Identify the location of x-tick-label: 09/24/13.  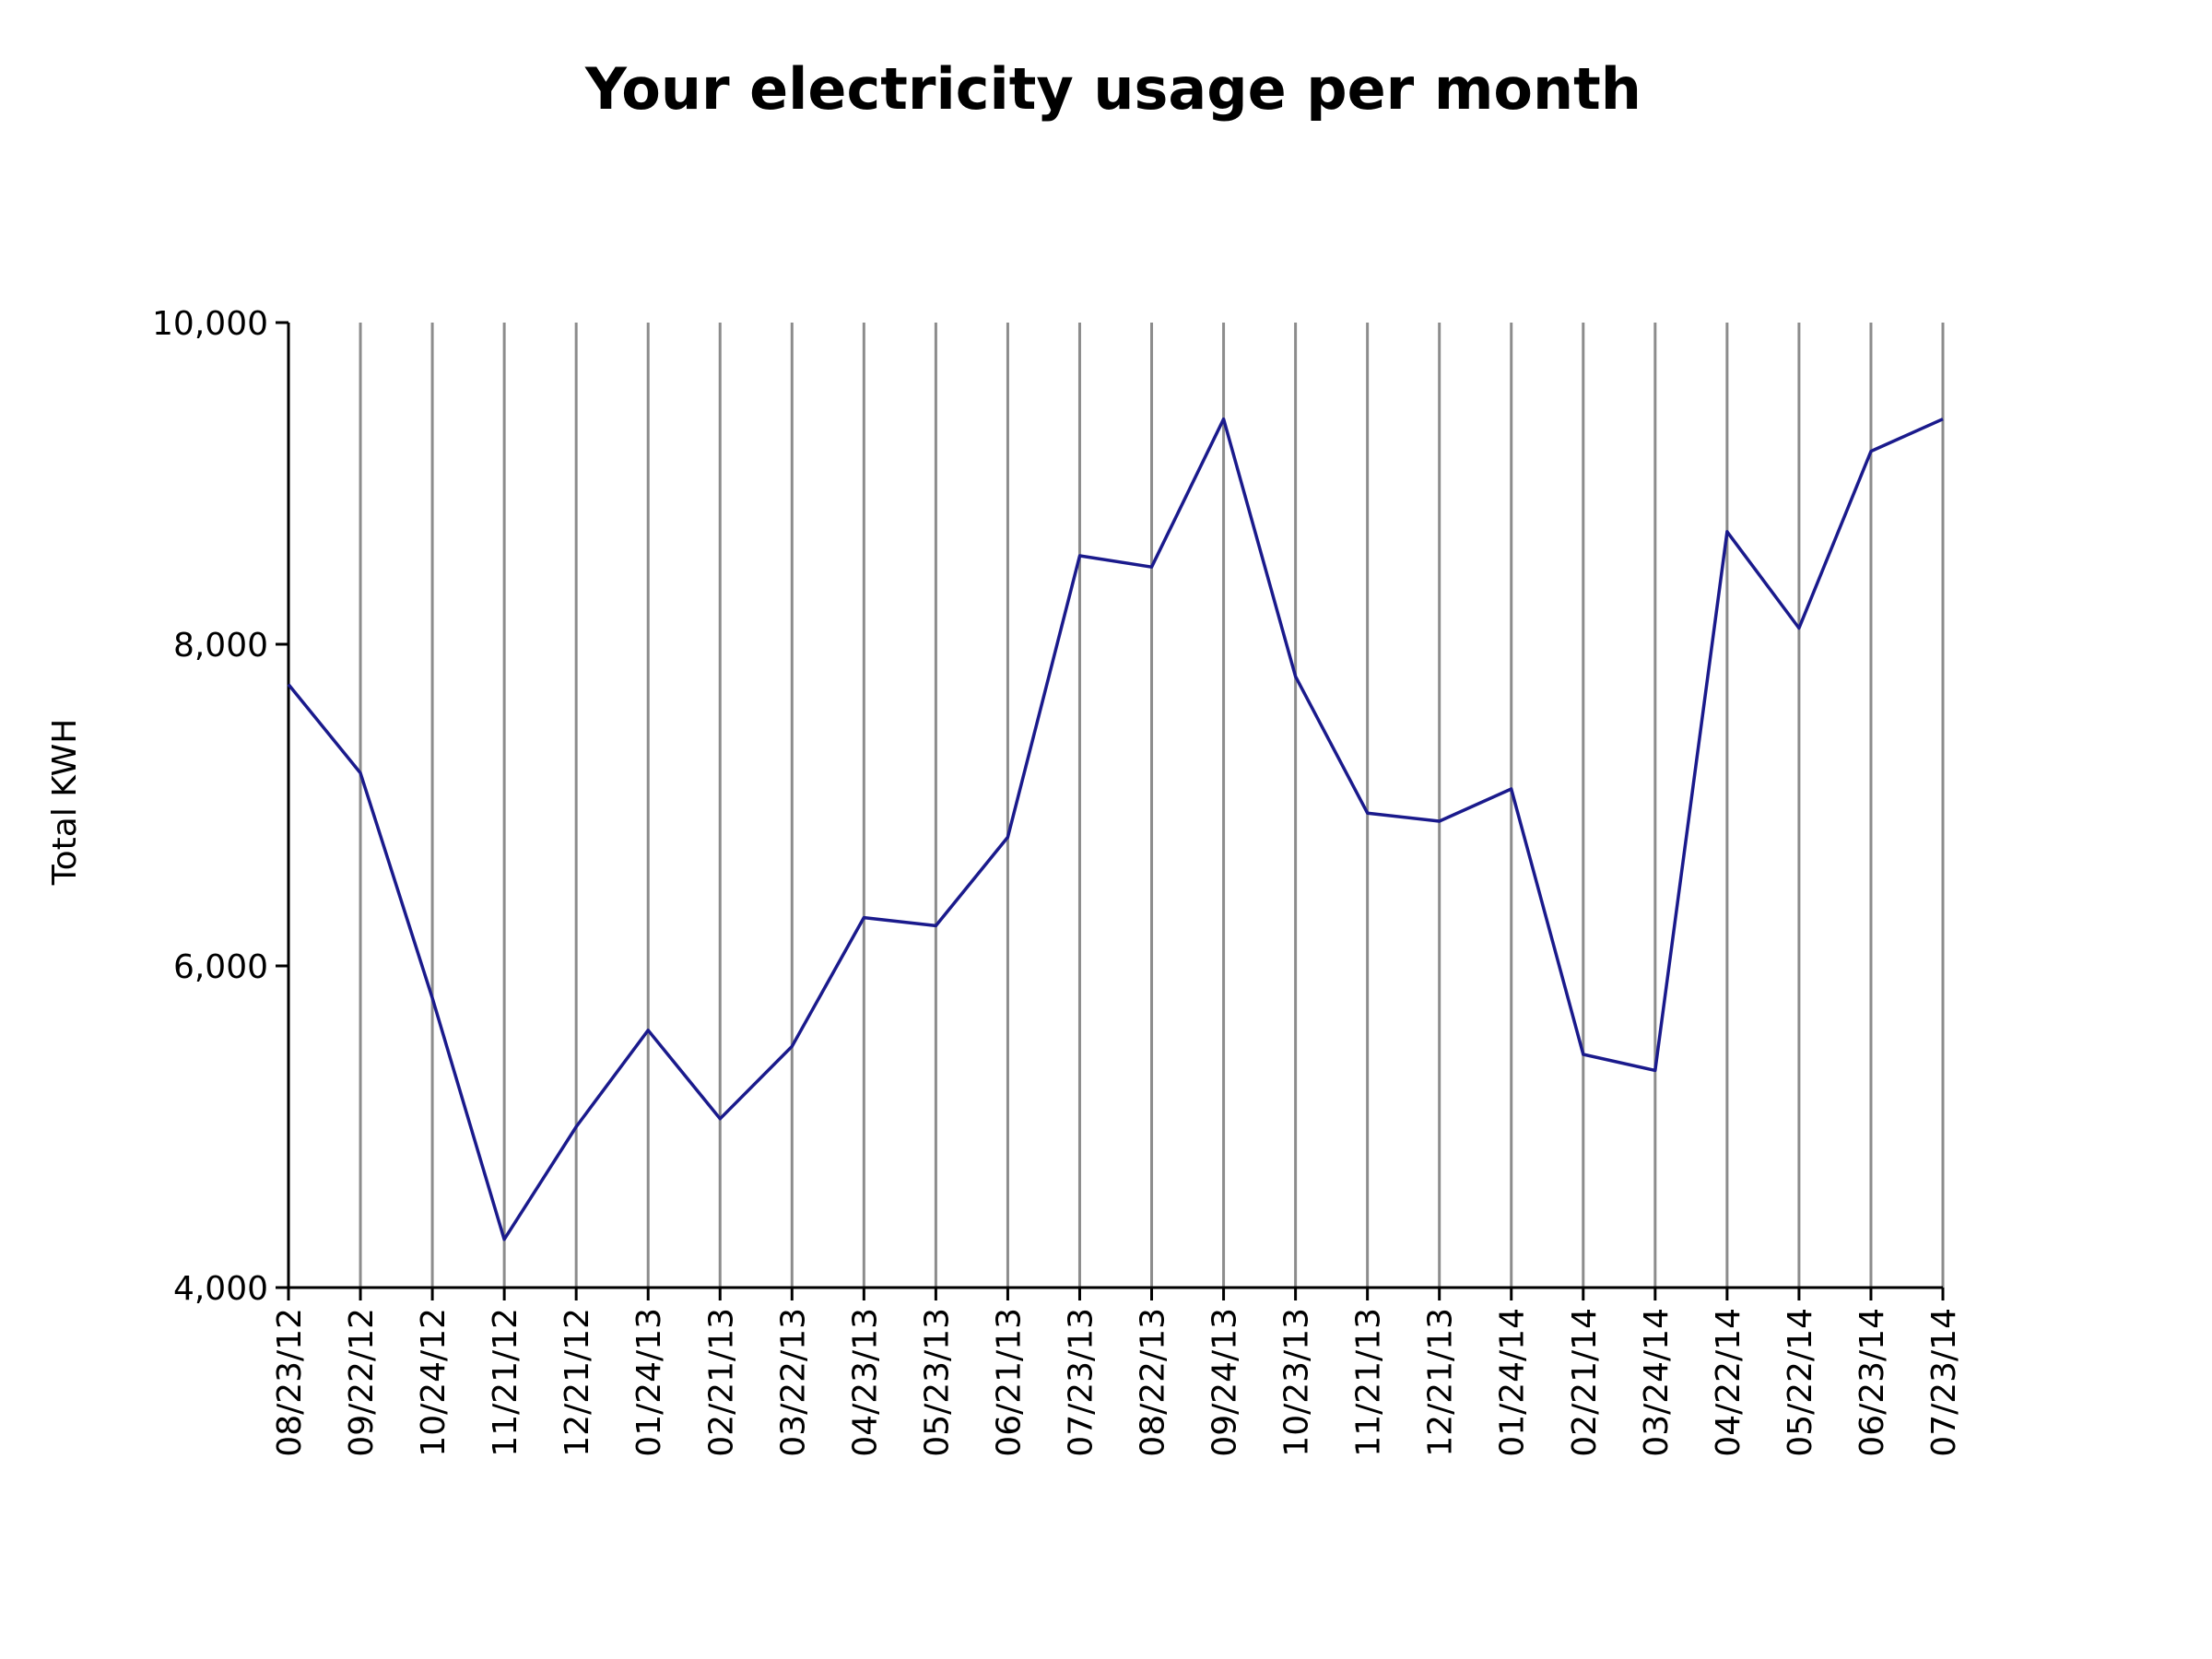
(1225, 1382).